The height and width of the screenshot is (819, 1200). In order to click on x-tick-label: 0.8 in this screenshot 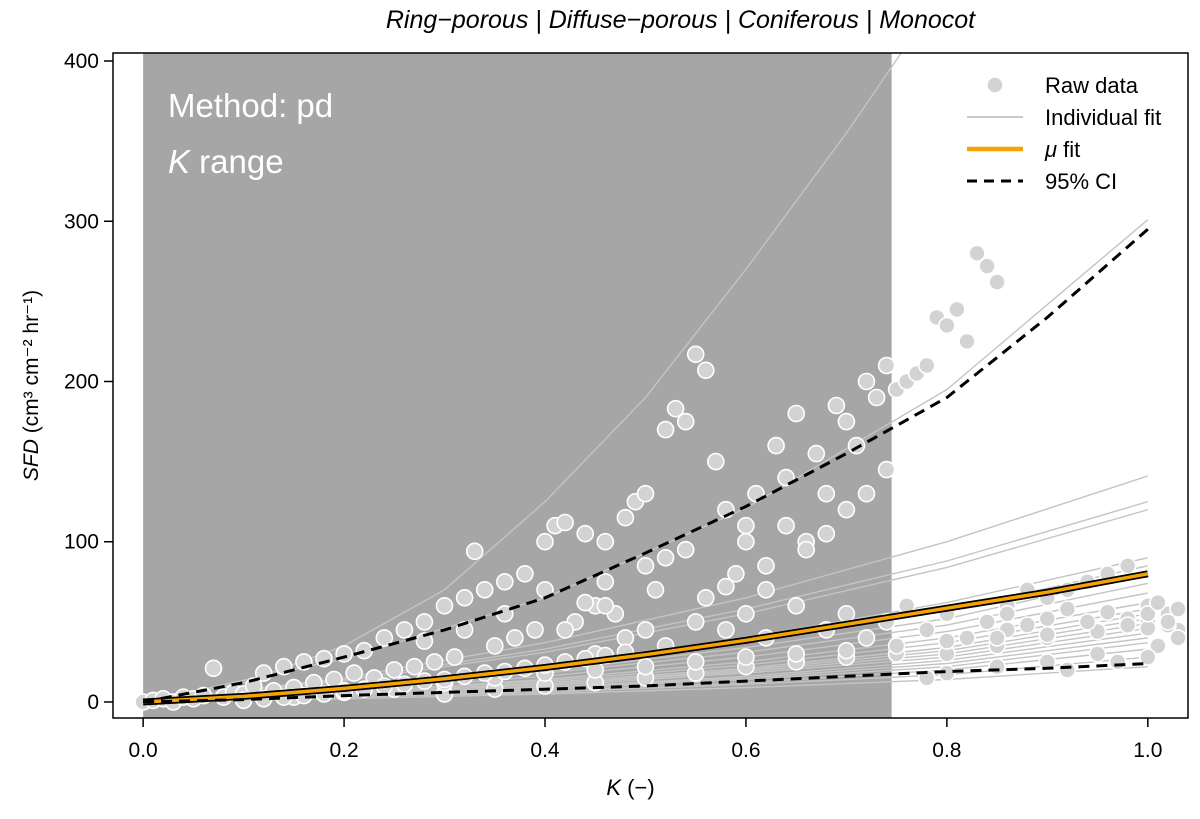, I will do `click(946, 750)`.